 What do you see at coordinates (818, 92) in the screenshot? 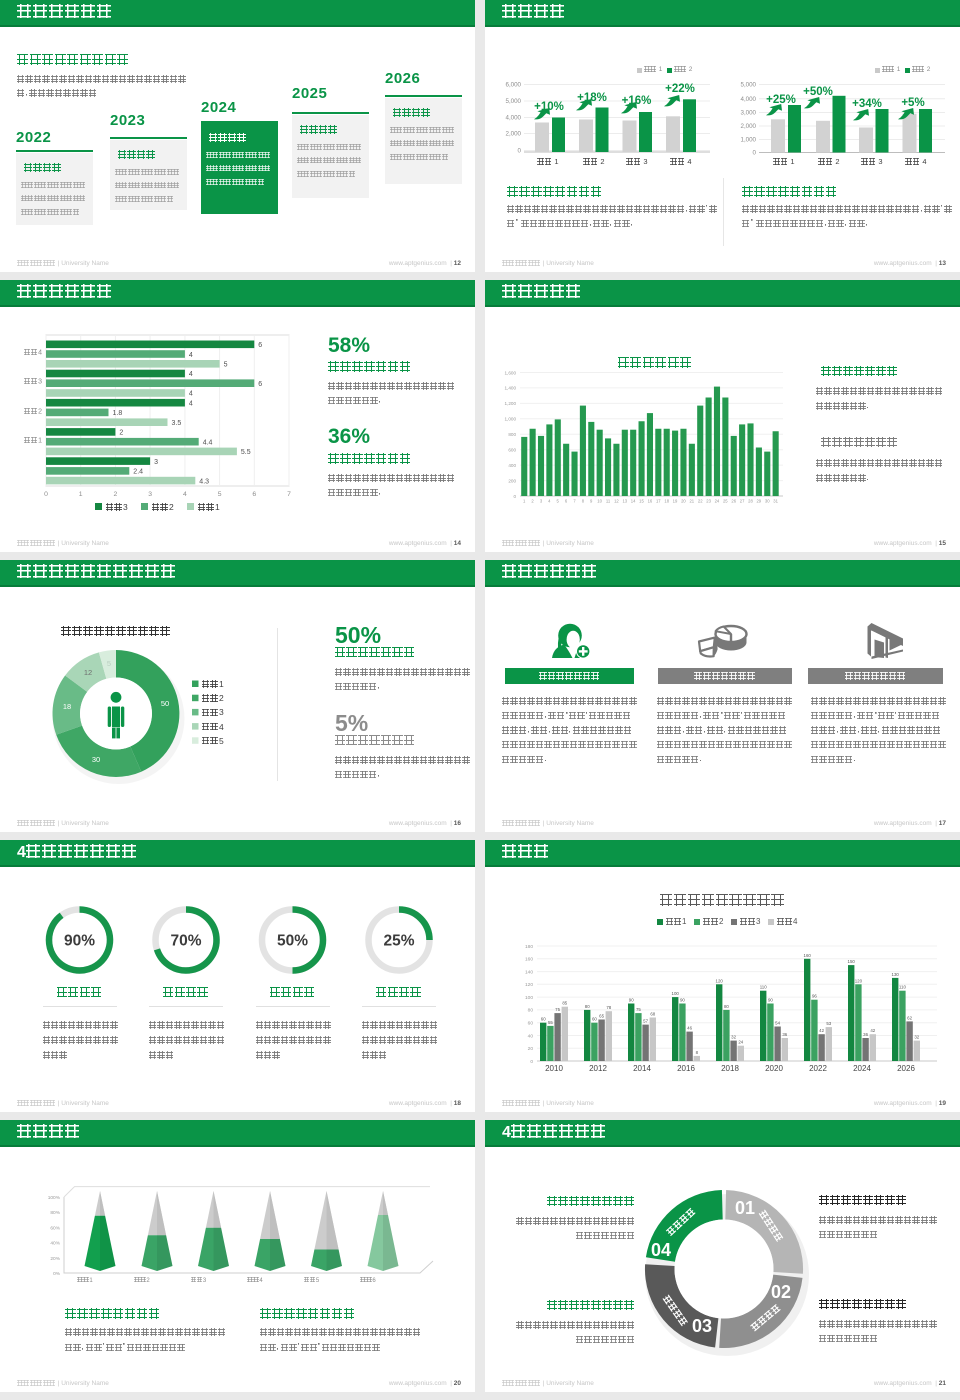
I see `svg-text: +50%` at bounding box center [818, 92].